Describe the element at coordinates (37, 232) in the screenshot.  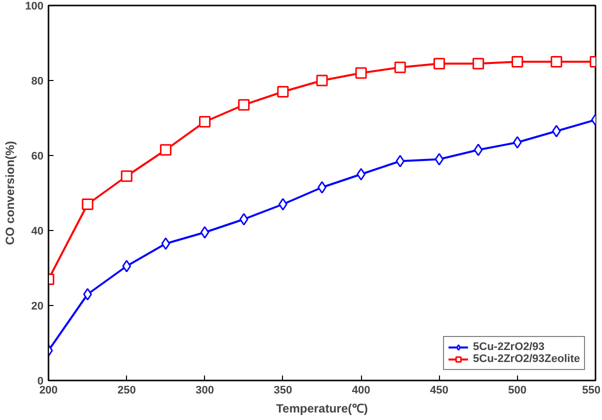
I see `y-tick-label: 40` at that location.